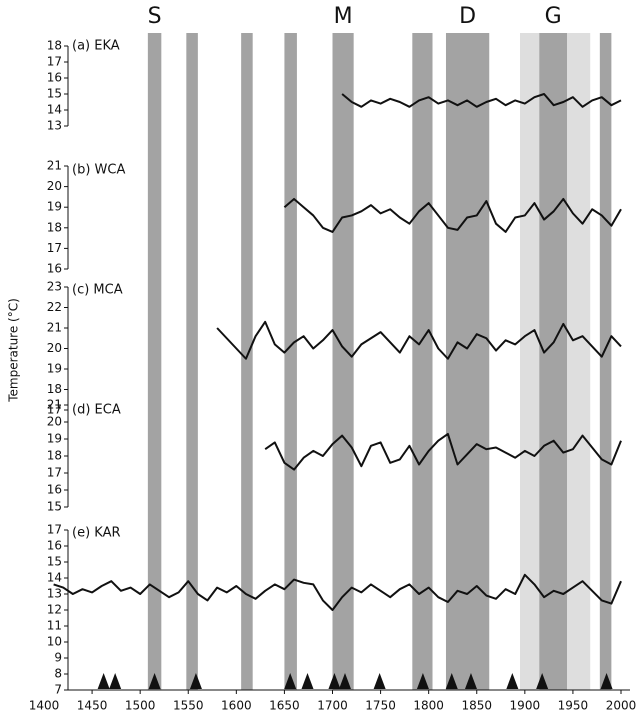 The width and height of the screenshot is (644, 720). I want to click on y-axis-label: Temperature (°C), so click(14, 350).